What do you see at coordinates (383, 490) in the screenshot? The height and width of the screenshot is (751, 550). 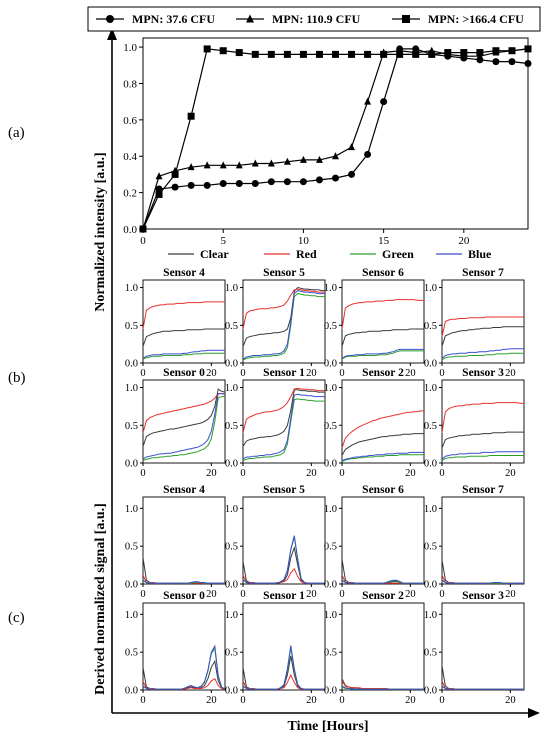 I see `chart-c-title-sensor-6: Sensor 6` at bounding box center [383, 490].